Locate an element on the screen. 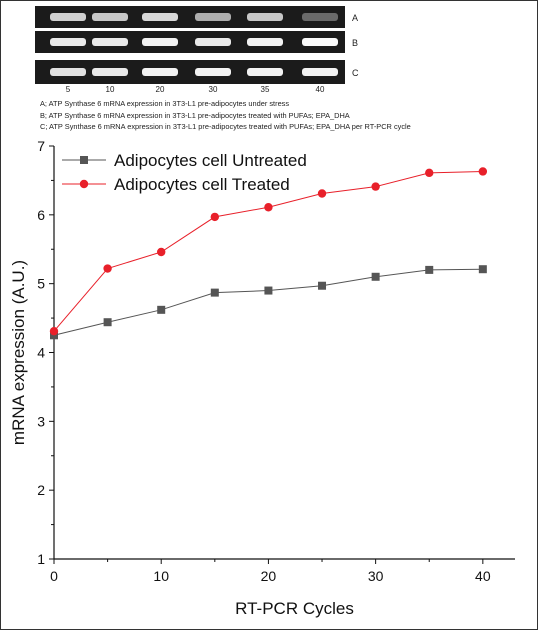 This screenshot has width=538, height=630. gel-row-b is located at coordinates (190, 42).